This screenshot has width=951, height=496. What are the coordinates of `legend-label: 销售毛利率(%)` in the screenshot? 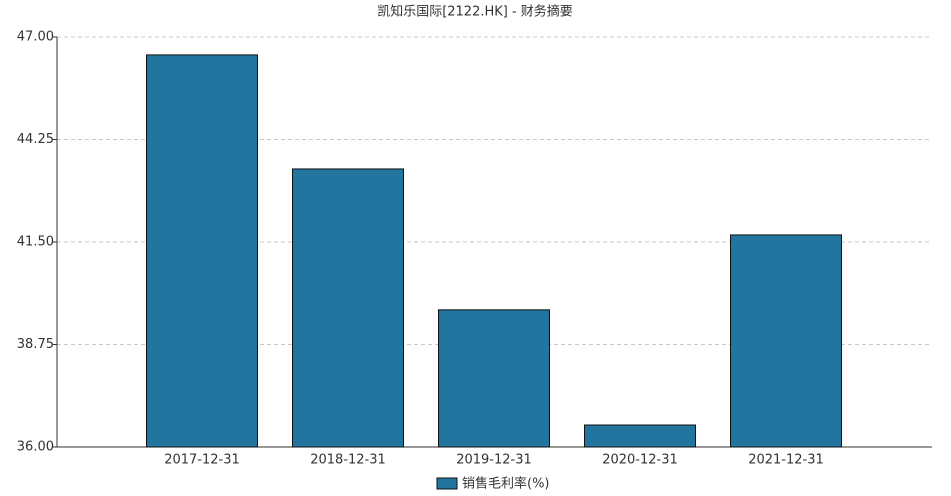 It's located at (506, 484).